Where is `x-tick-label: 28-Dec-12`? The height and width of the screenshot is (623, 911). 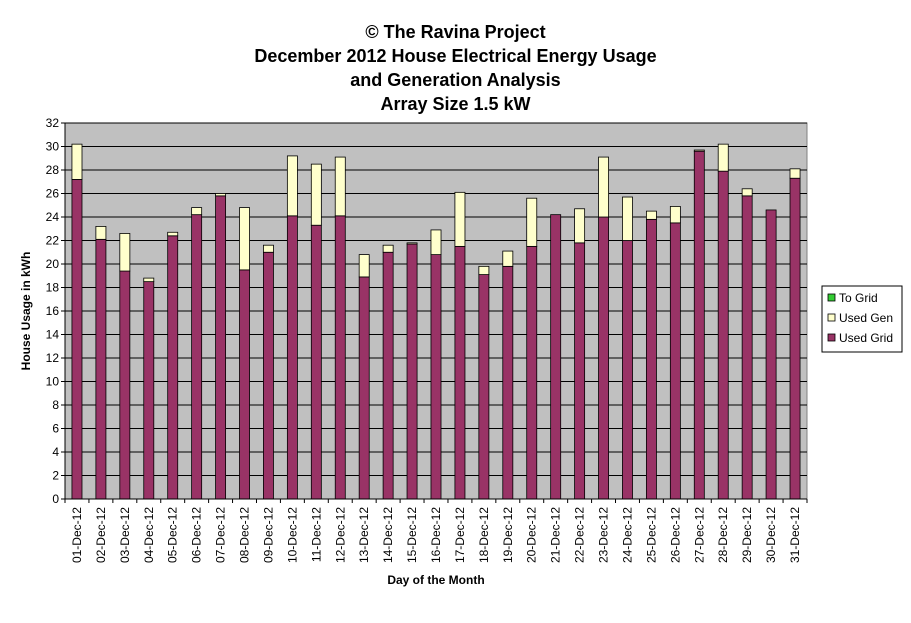 x-tick-label: 28-Dec-12 is located at coordinates (723, 535).